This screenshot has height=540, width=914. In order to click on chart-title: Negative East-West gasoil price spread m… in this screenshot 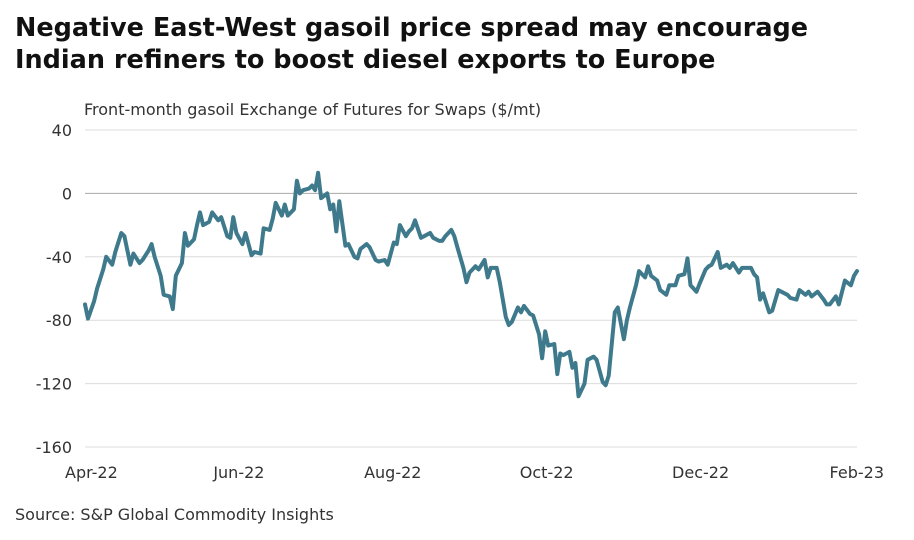, I will do `click(460, 44)`.